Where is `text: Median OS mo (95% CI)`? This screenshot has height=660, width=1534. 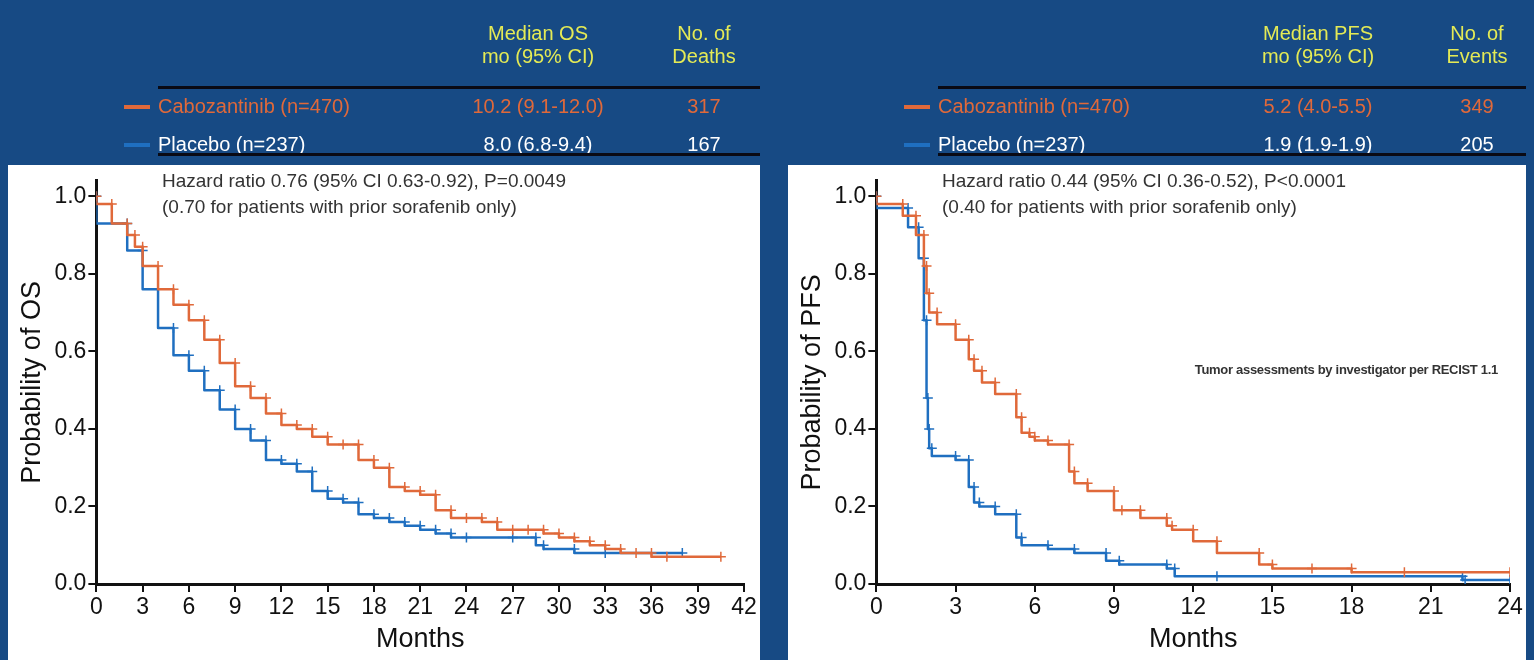 text: Median OS mo (95% CI) is located at coordinates (538, 45).